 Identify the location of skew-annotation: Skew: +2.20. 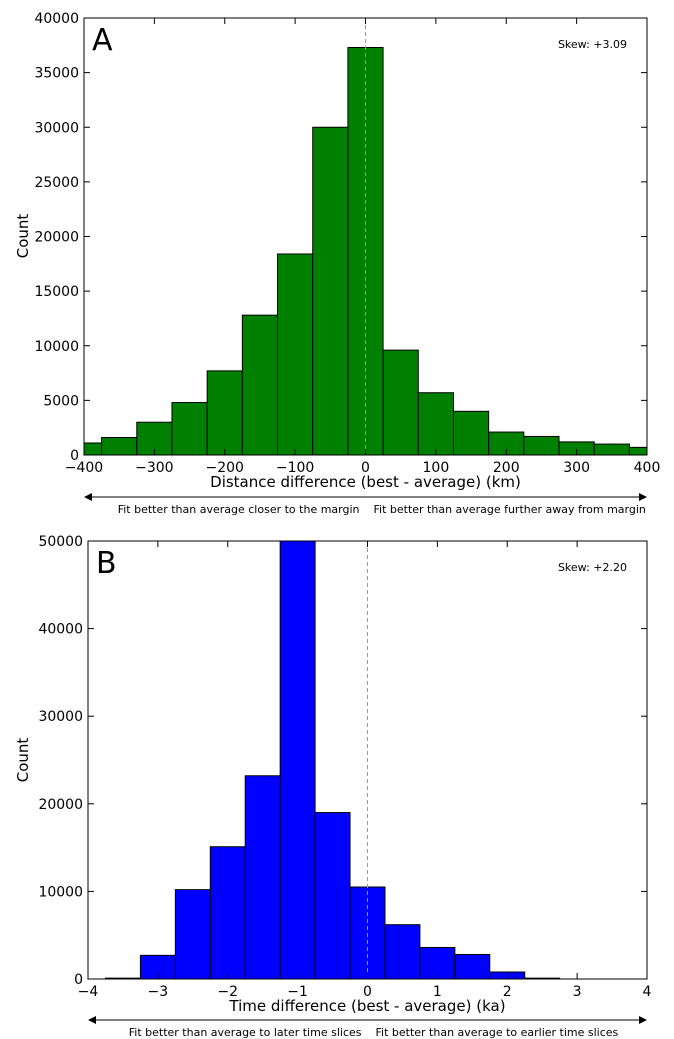
(592, 567).